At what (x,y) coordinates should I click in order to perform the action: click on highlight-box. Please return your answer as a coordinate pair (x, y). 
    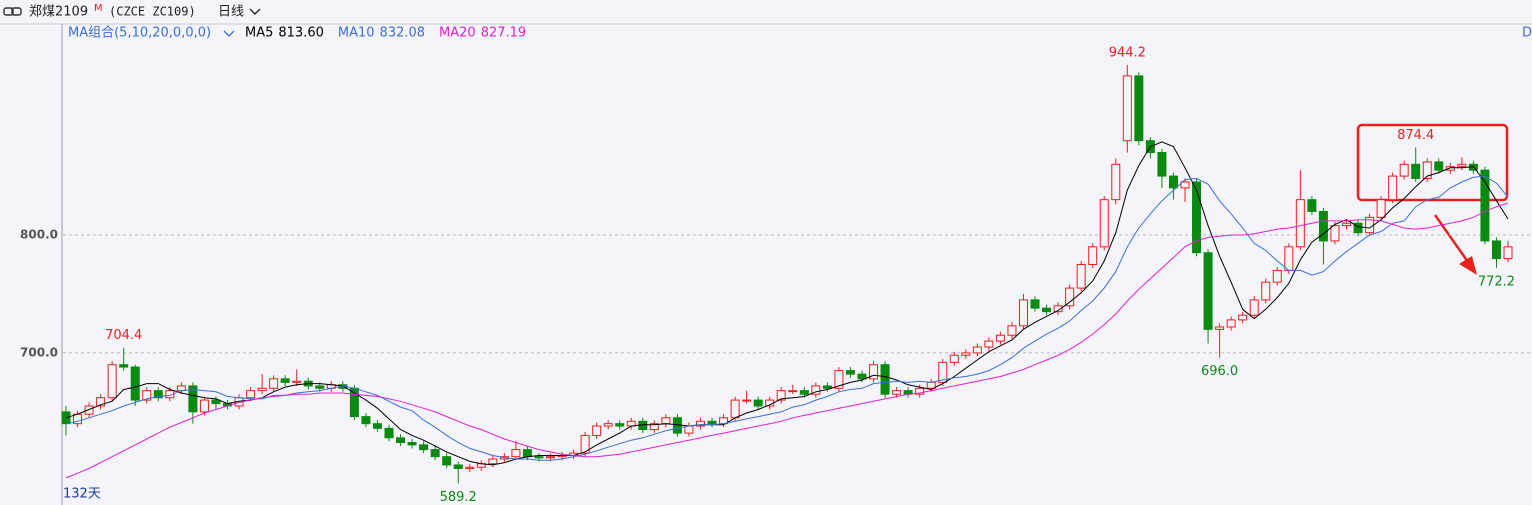
    Looking at the image, I should click on (1432, 162).